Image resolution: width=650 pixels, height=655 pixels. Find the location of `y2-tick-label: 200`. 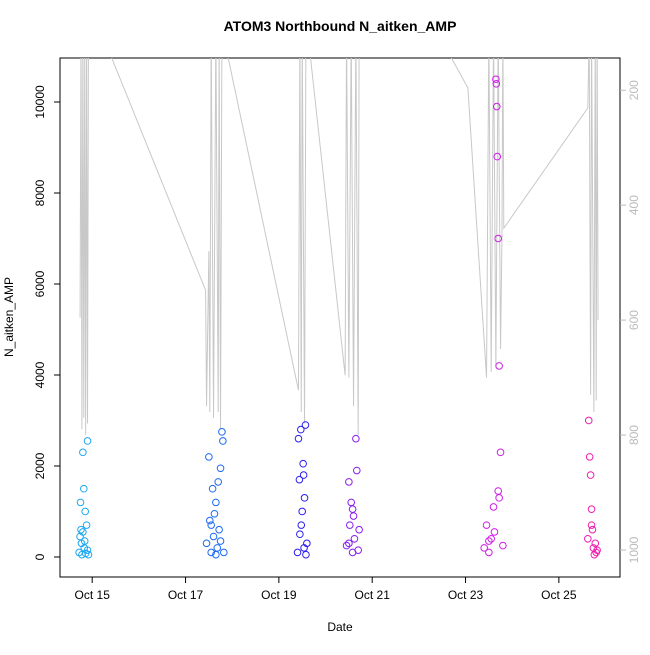

y2-tick-label: 200 is located at coordinates (634, 90).